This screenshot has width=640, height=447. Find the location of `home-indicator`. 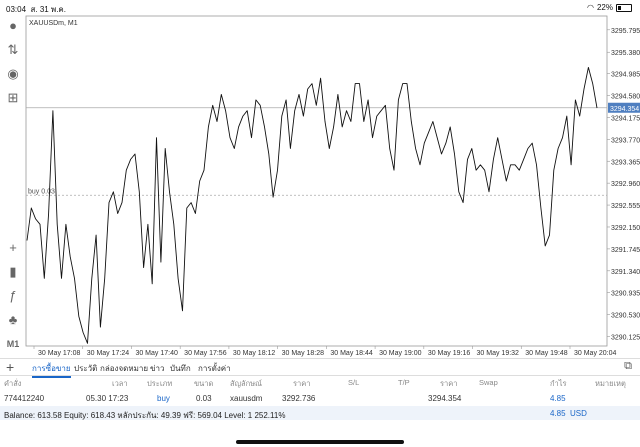

home-indicator is located at coordinates (320, 442).